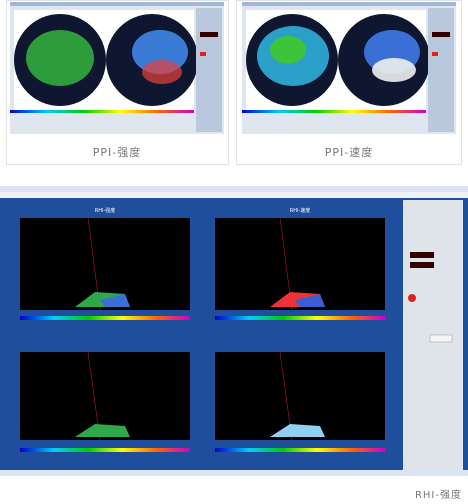  I want to click on caption: PPI-强度, so click(117, 152).